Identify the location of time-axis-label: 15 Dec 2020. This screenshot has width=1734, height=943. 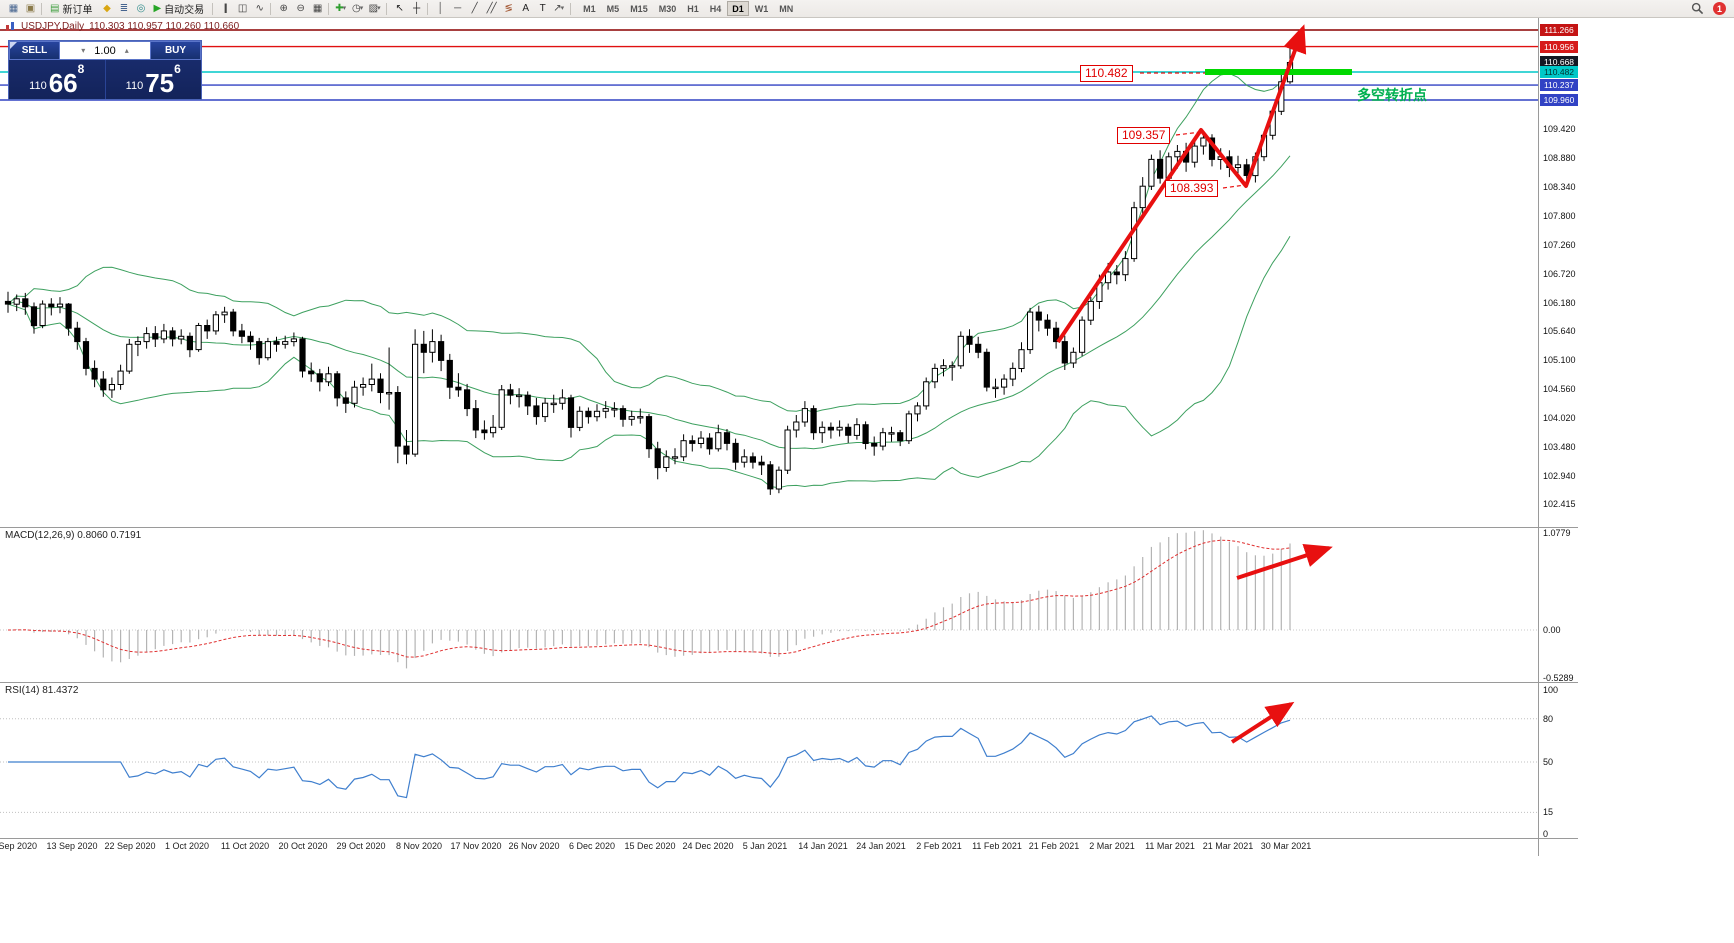
(650, 846).